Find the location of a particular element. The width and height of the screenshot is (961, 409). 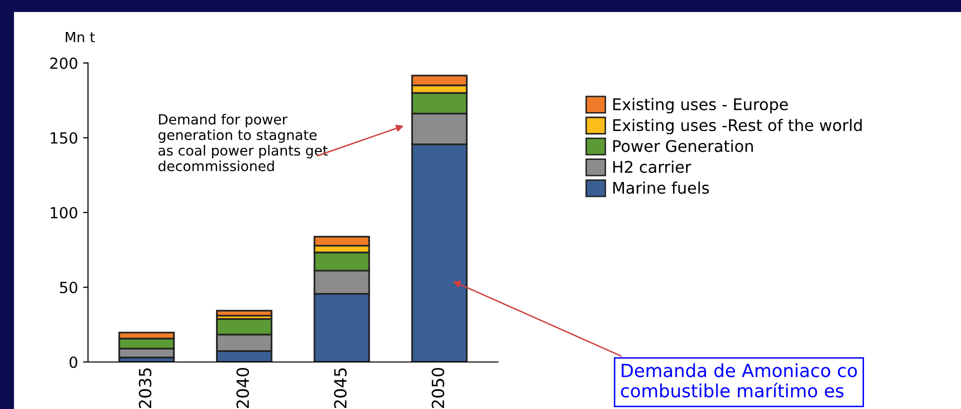

x-tick-label: 2040 is located at coordinates (243, 388).